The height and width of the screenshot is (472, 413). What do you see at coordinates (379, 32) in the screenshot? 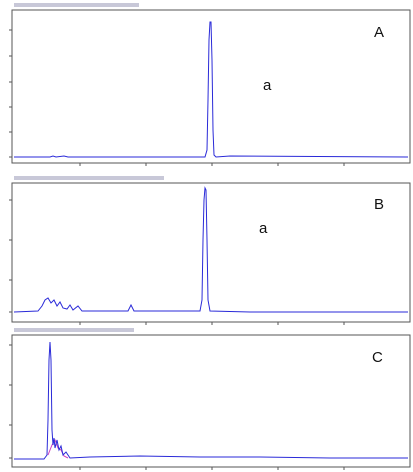
I see `panel-label: A` at bounding box center [379, 32].